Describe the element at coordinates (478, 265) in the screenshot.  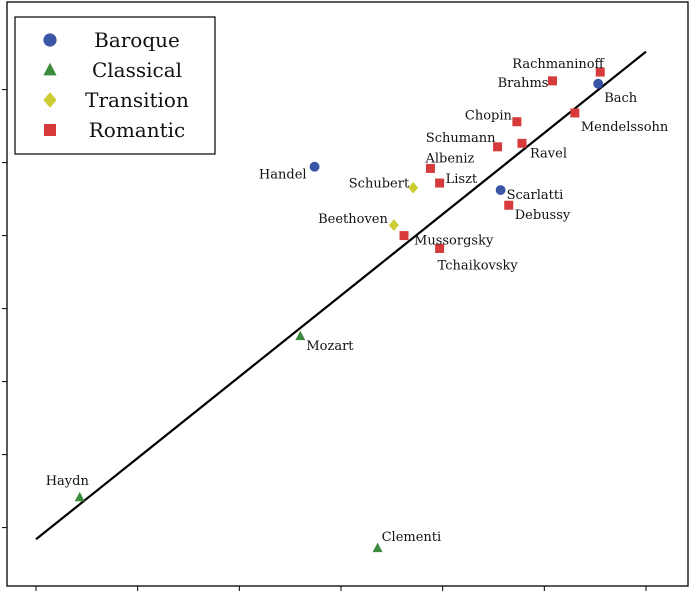
I see `point-label-tchaikovsky: Tchaikovsky` at that location.